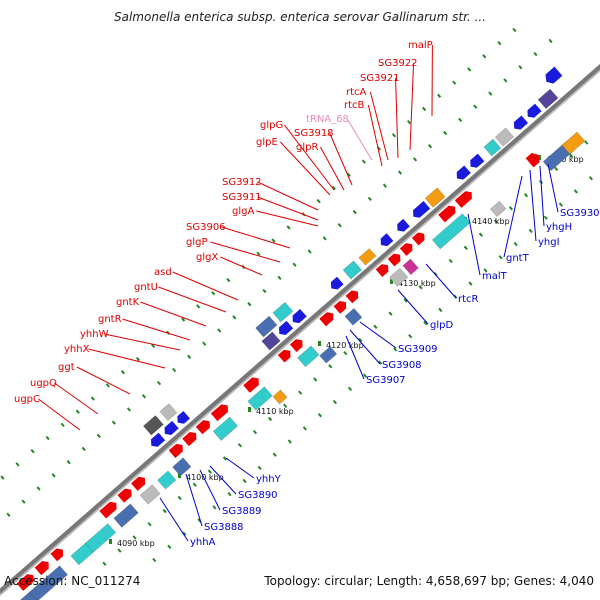 This screenshot has width=600, height=600. What do you see at coordinates (417, 283) in the screenshot?
I see `scale-label: 4130 kbp` at bounding box center [417, 283].